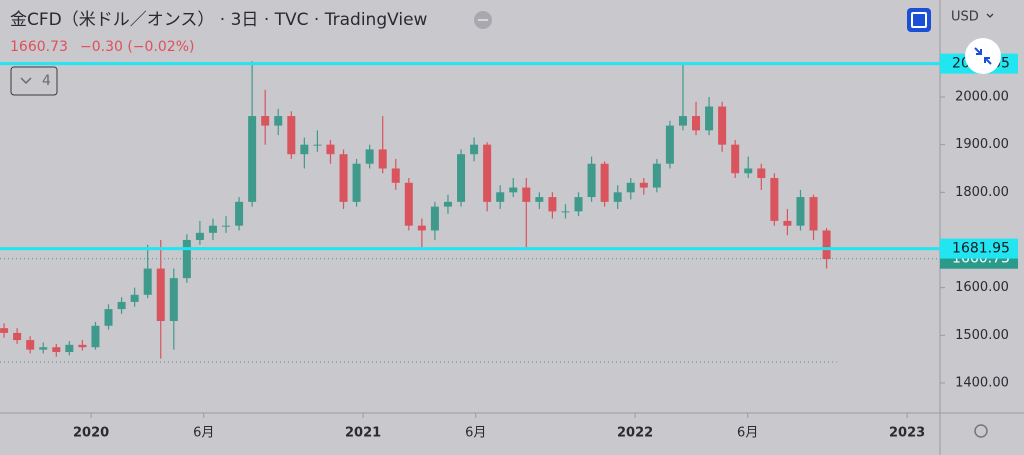 This screenshot has width=1024, height=455. I want to click on x-tick-label: 2022, so click(635, 433).